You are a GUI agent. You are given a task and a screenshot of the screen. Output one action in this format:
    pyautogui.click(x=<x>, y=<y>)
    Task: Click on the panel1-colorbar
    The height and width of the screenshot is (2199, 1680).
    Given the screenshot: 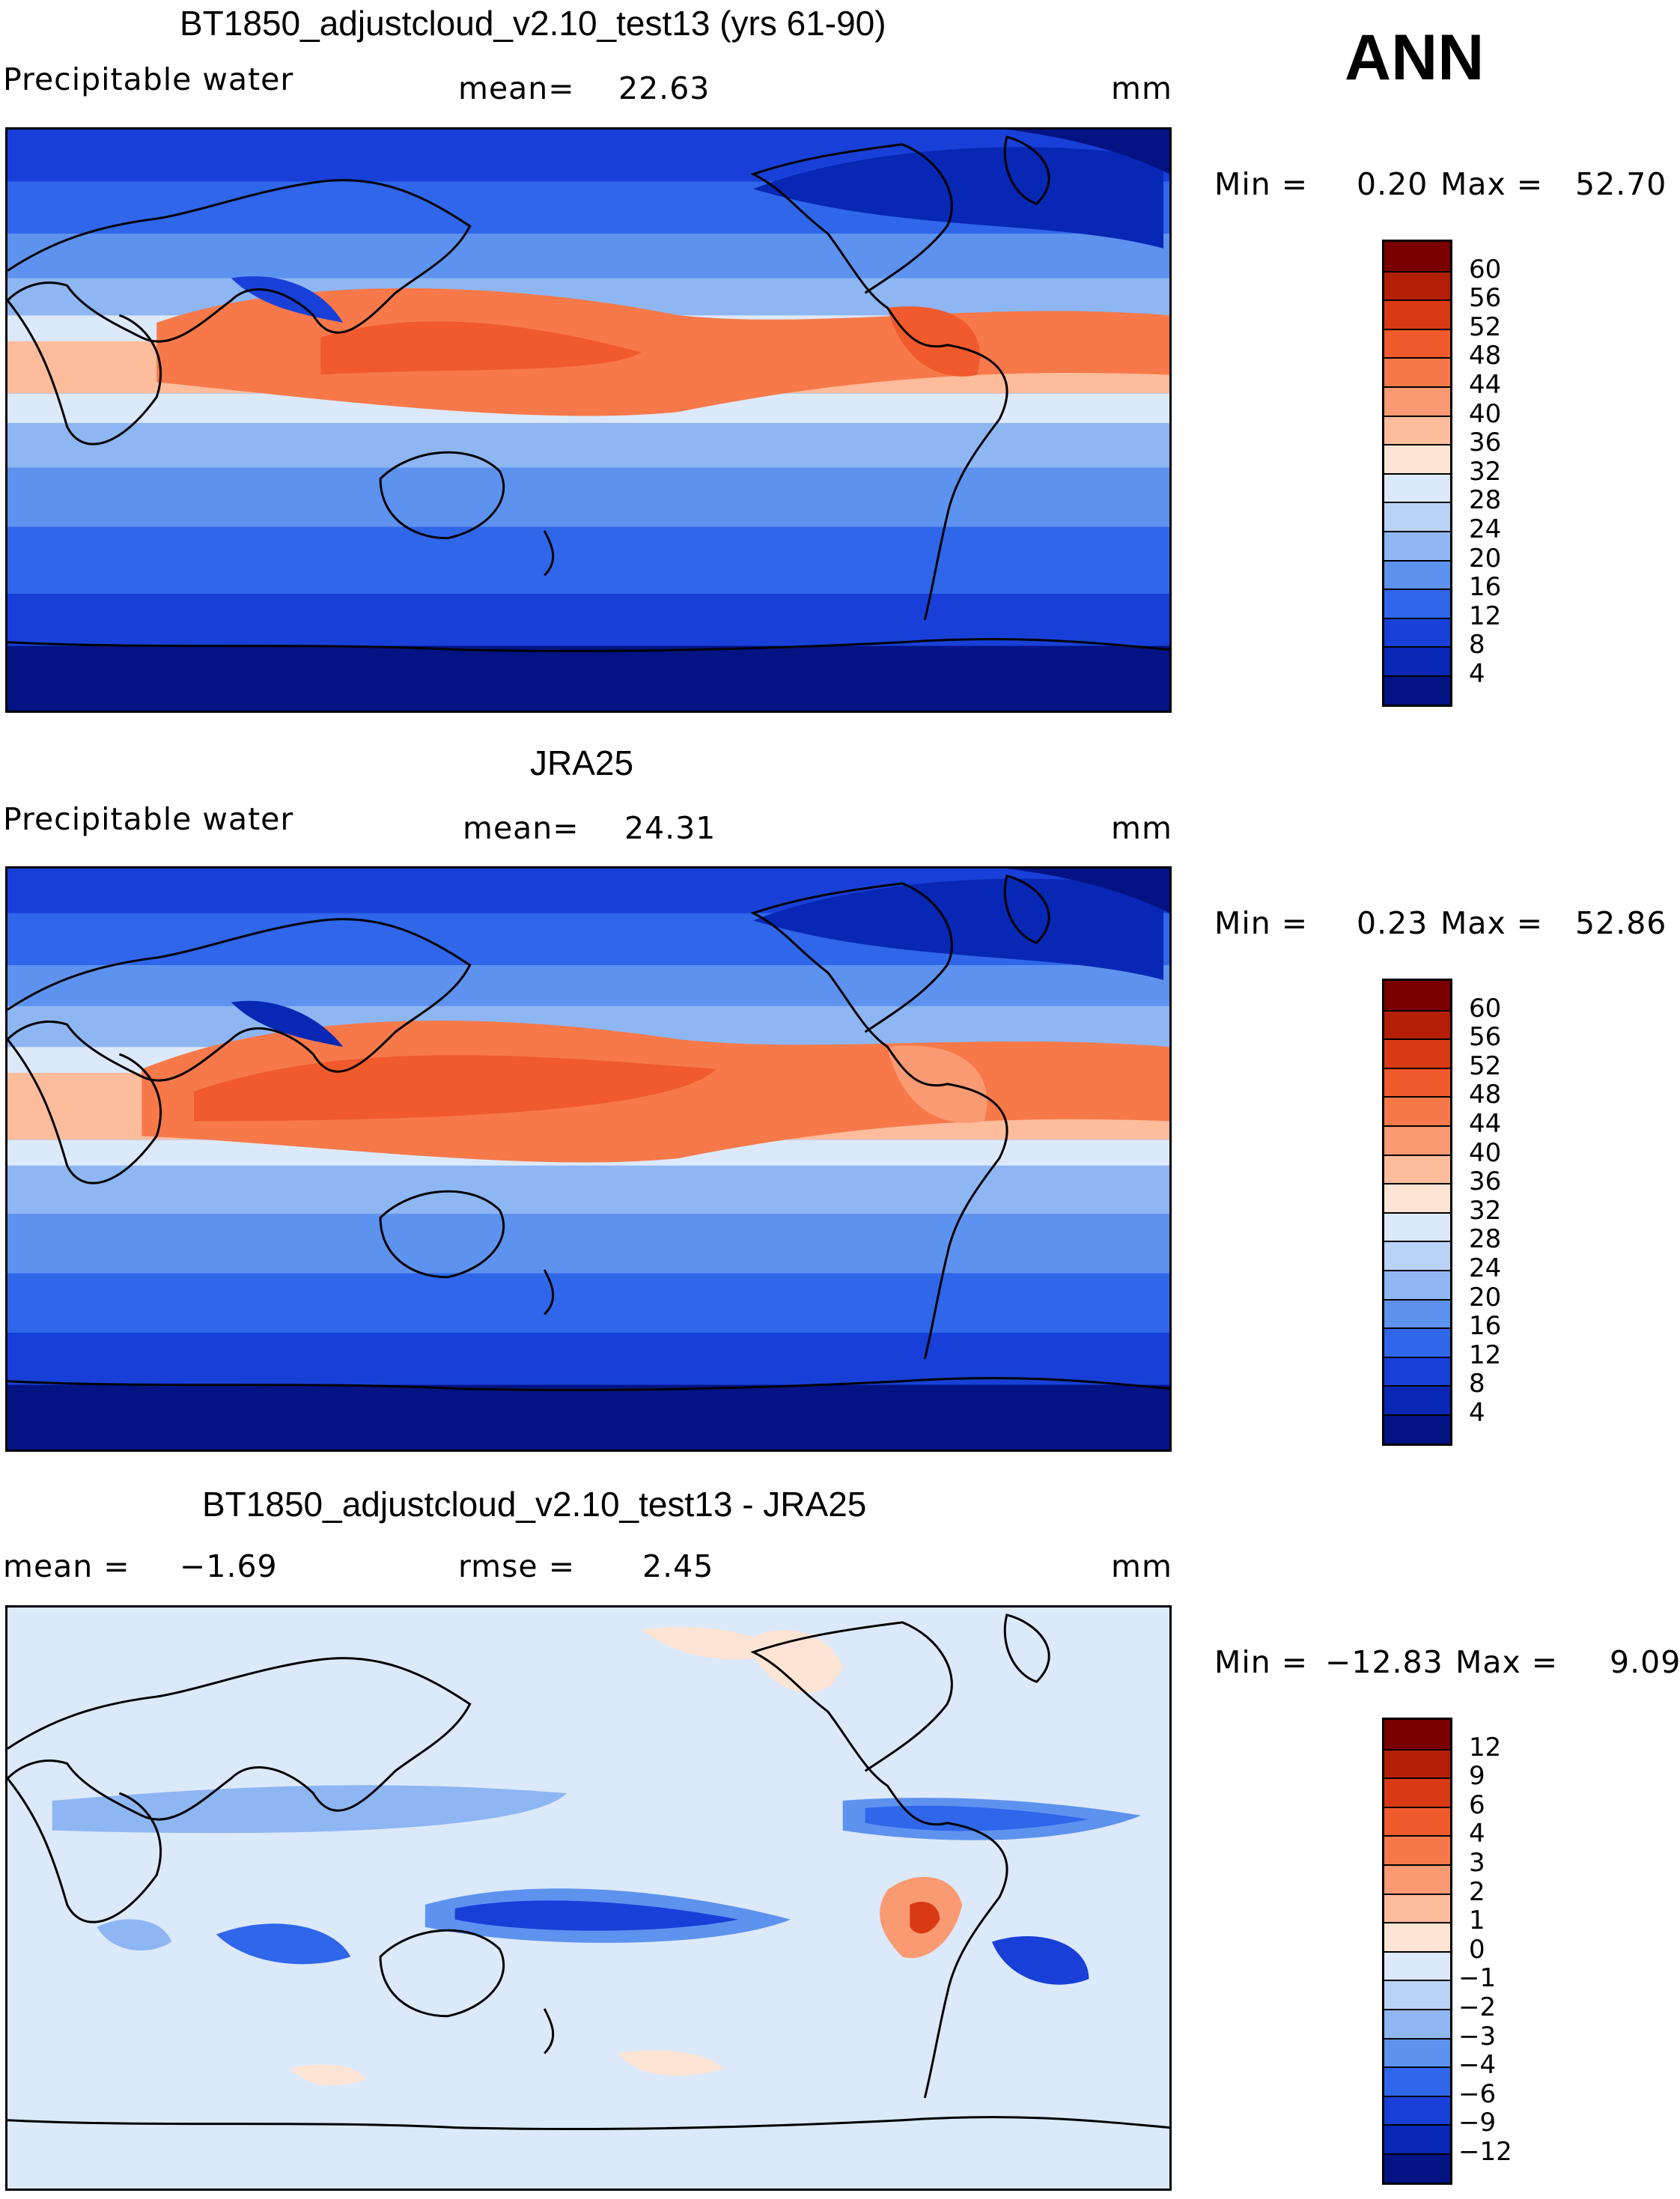 What is the action you would take?
    pyautogui.click(x=1417, y=473)
    